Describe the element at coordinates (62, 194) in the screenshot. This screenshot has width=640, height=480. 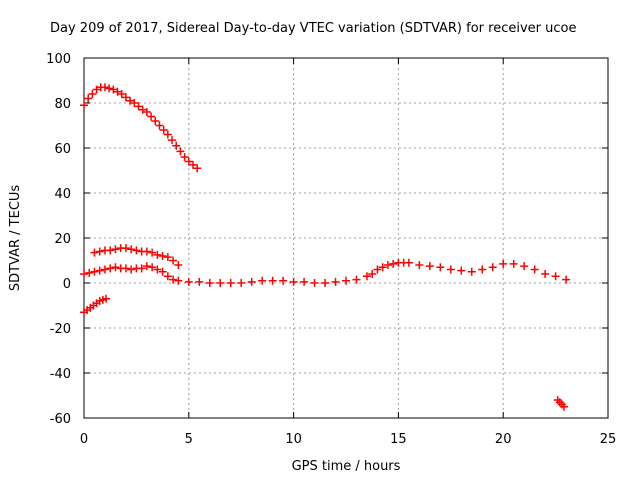
I see `y-tick-label: 40` at that location.